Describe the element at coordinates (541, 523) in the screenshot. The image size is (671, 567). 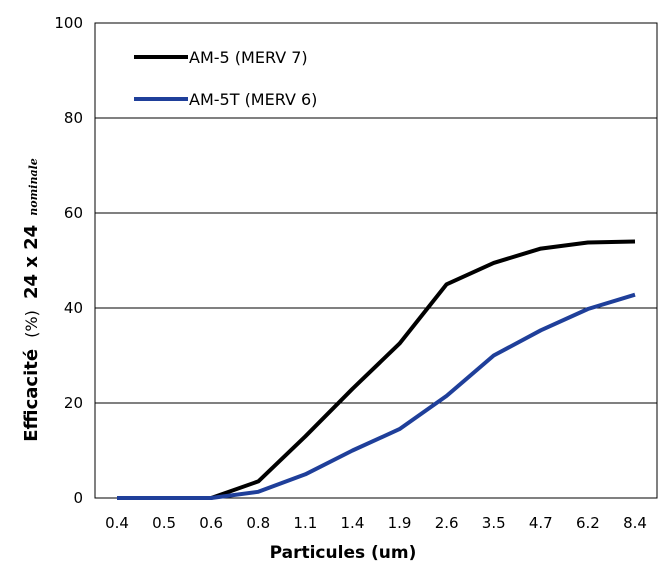
I see `x-tick-label: 4.7` at that location.